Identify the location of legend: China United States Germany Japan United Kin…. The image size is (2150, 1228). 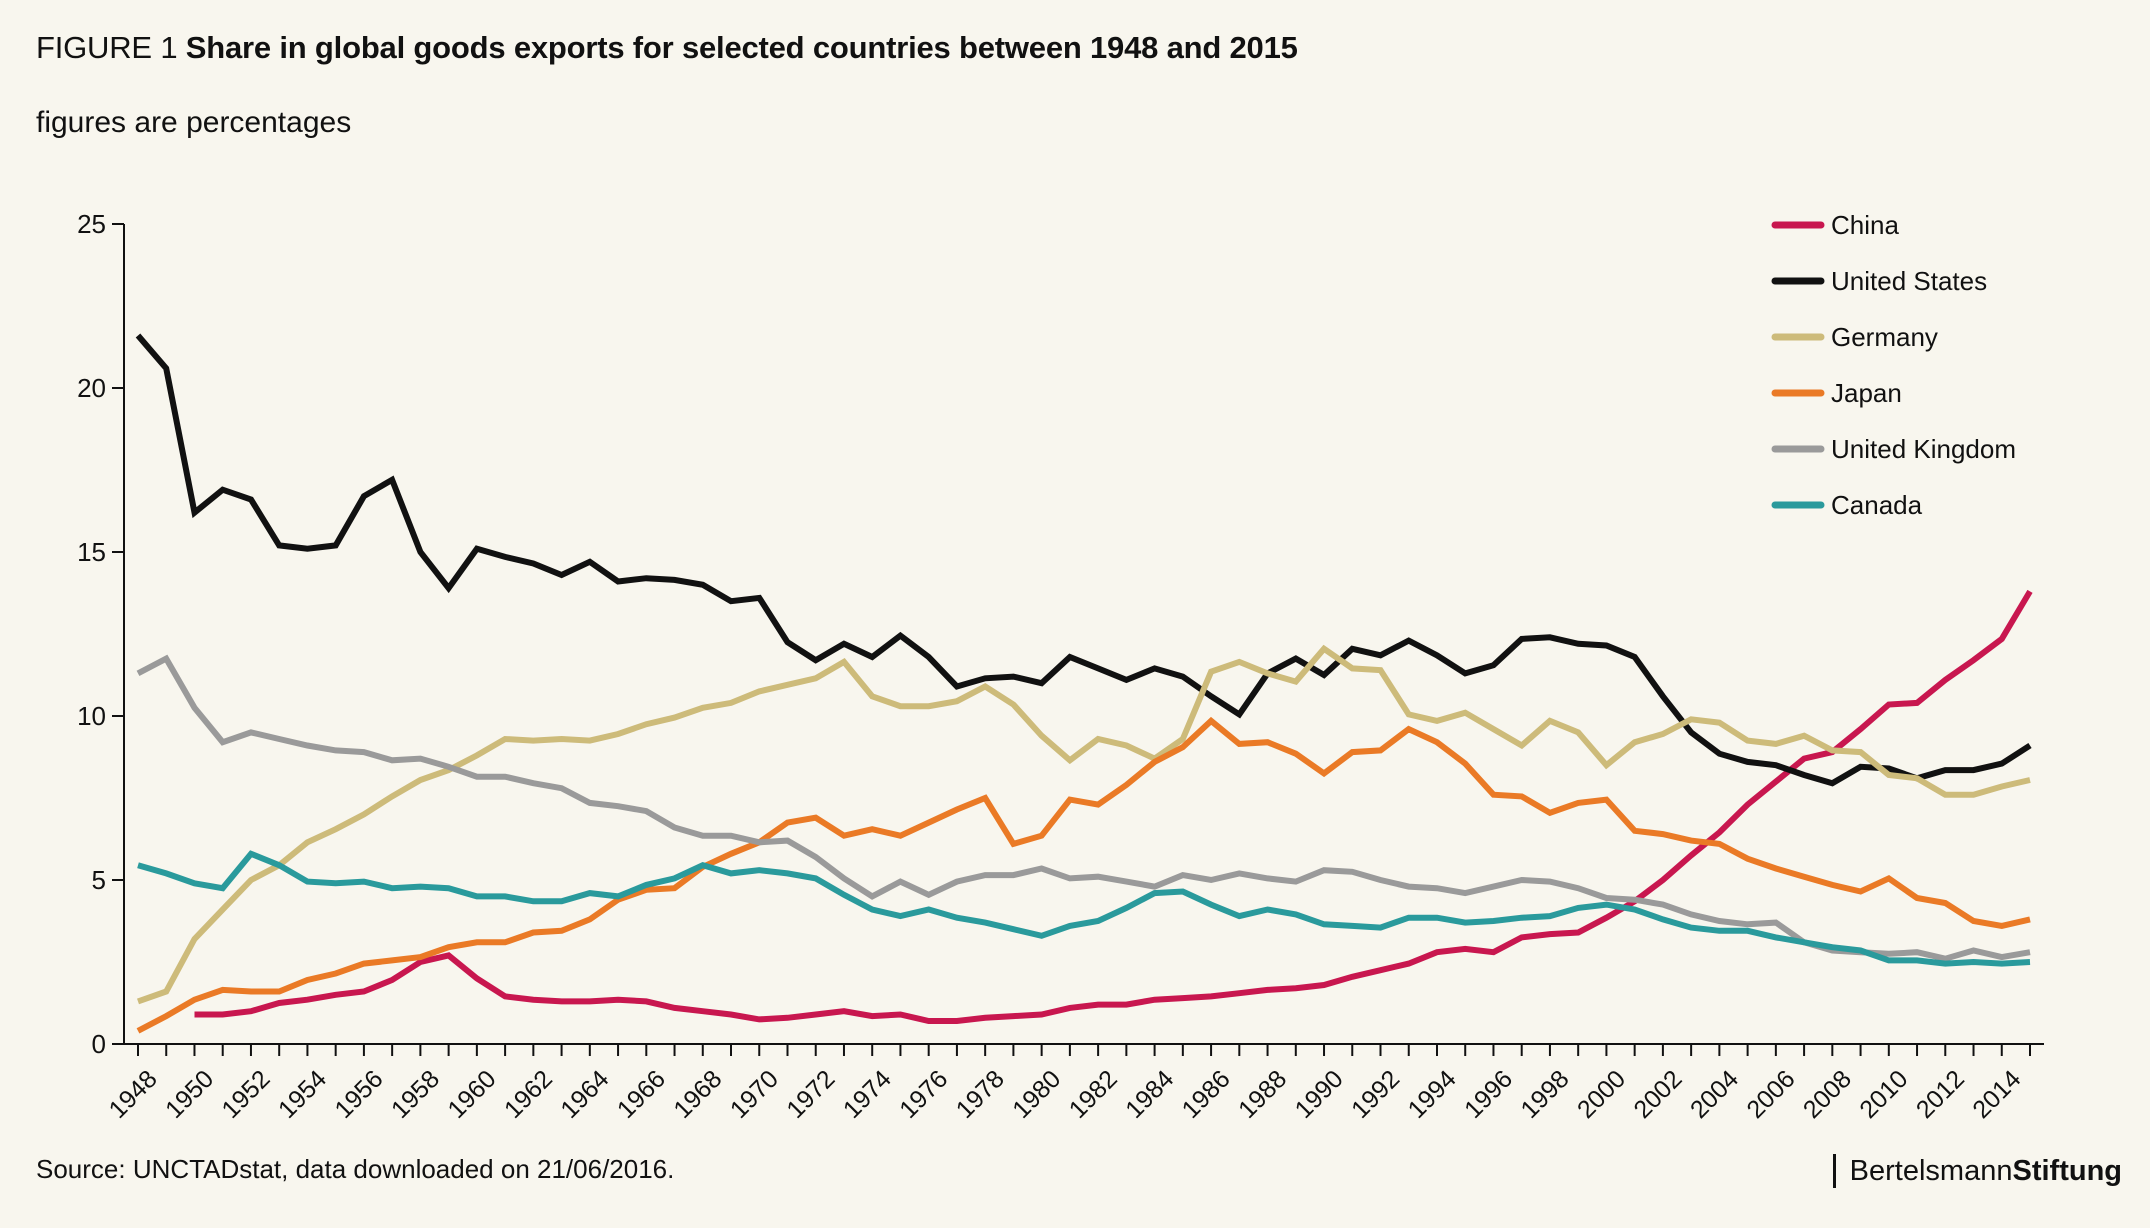
(1893, 365).